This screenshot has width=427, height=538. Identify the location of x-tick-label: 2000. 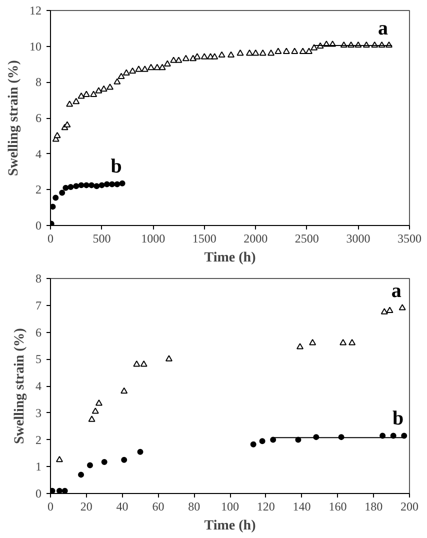
(256, 239).